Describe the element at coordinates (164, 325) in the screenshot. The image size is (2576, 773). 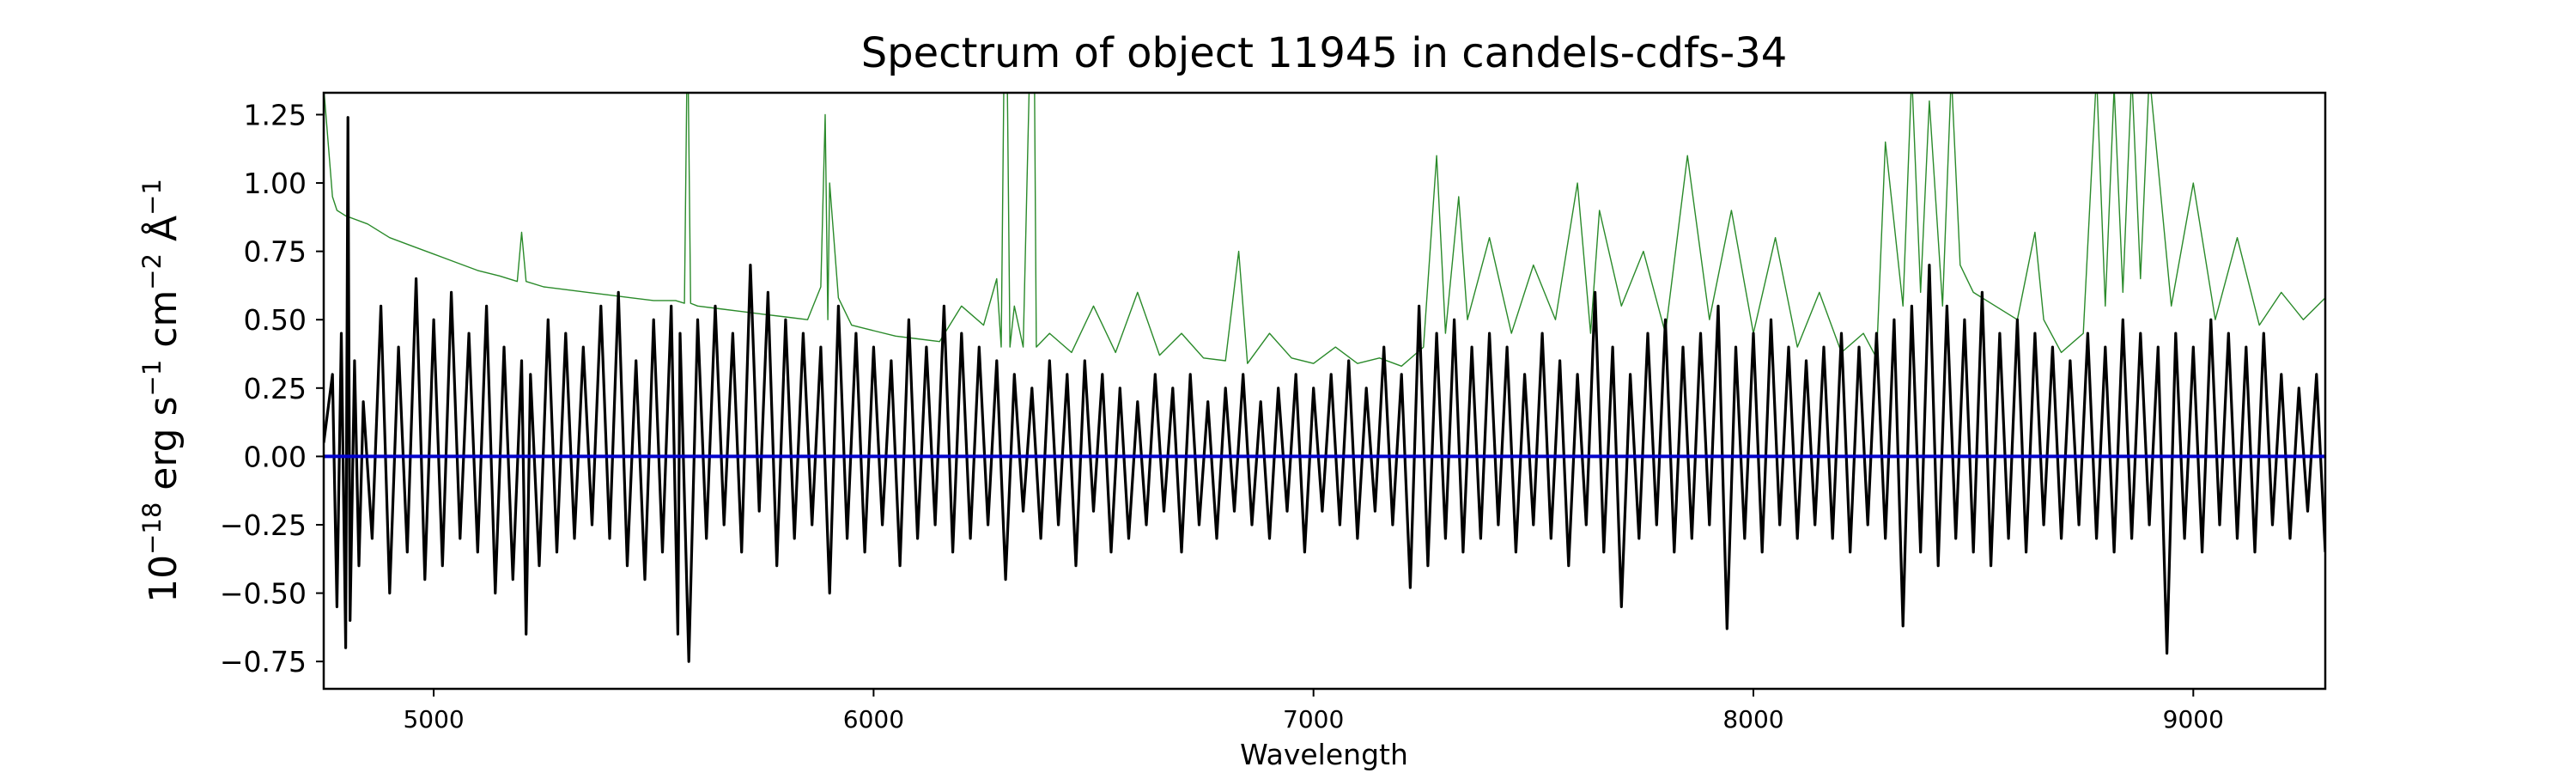
I see `y-label-text2: cm` at that location.